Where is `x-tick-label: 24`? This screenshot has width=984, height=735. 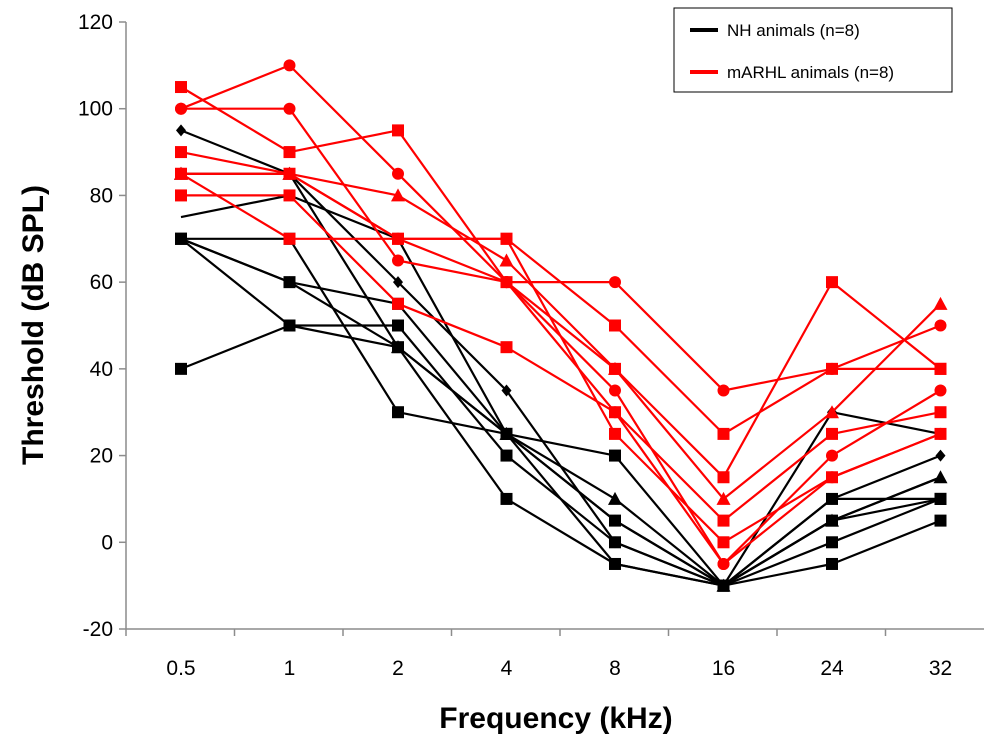 x-tick-label: 24 is located at coordinates (832, 668).